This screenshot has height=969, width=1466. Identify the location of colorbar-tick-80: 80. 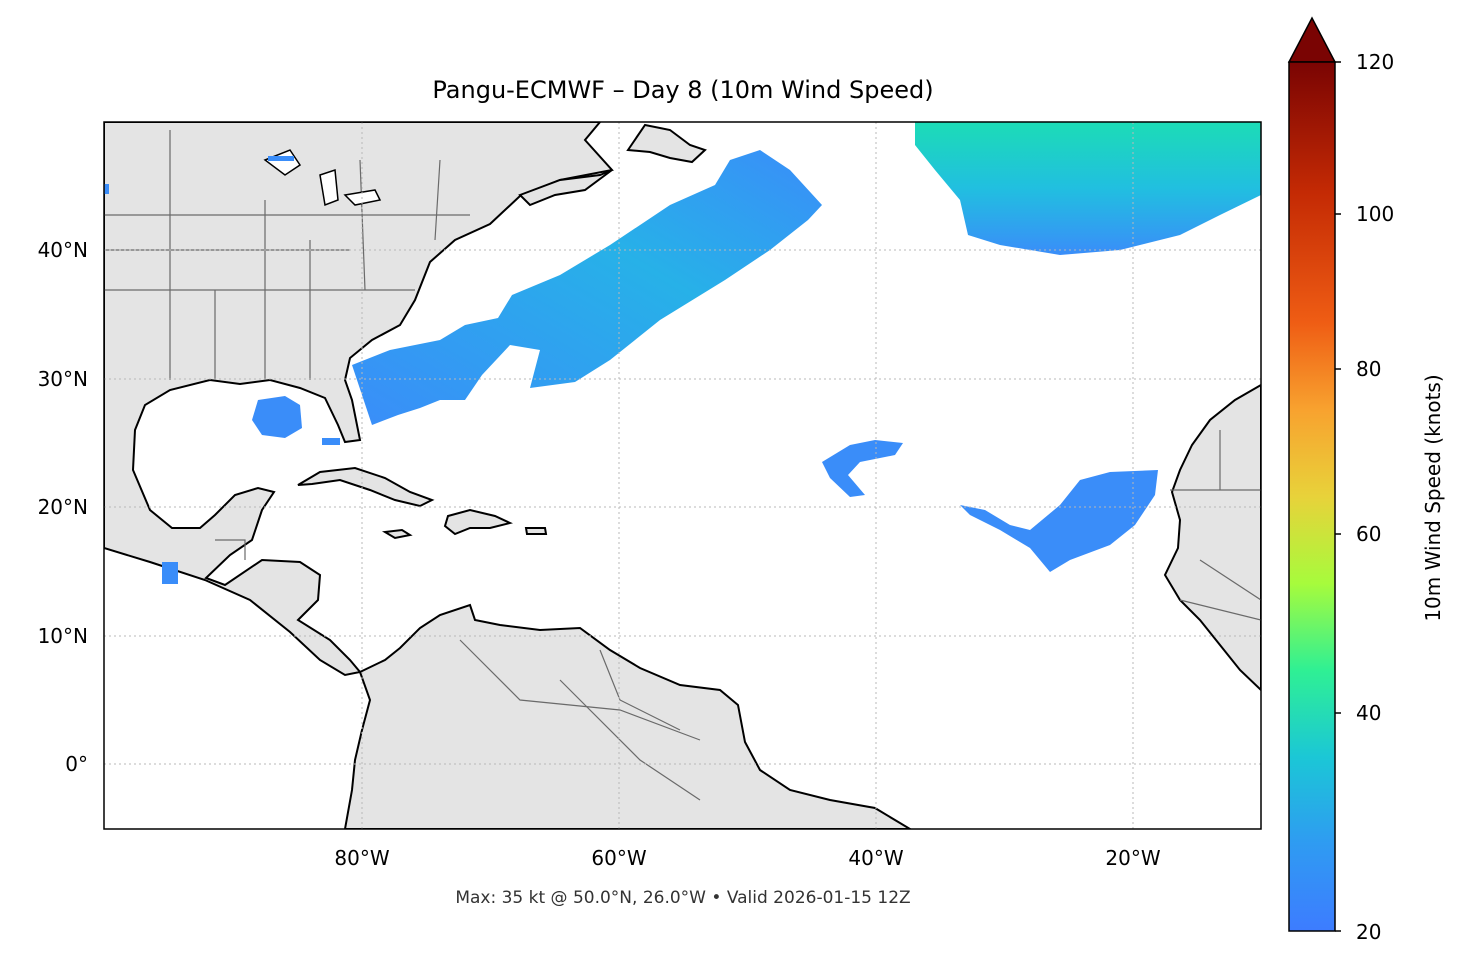
(1368, 369).